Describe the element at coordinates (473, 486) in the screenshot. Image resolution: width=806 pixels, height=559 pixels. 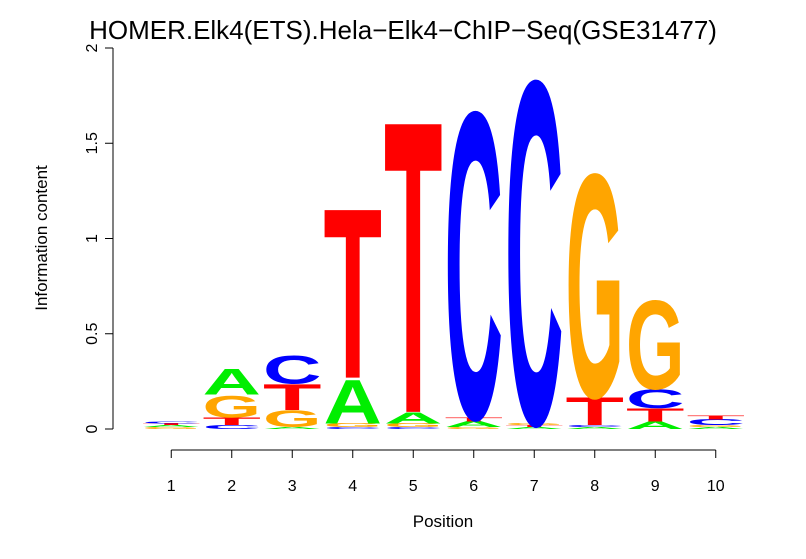
I see `x-tick-label: 6` at that location.